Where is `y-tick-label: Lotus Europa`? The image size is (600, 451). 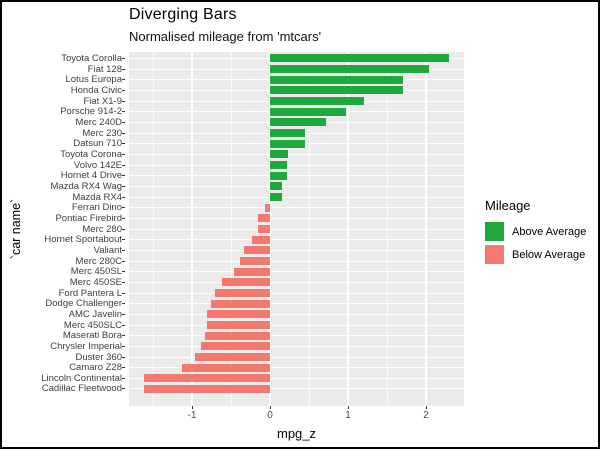 y-tick-label: Lotus Europa is located at coordinates (93, 80).